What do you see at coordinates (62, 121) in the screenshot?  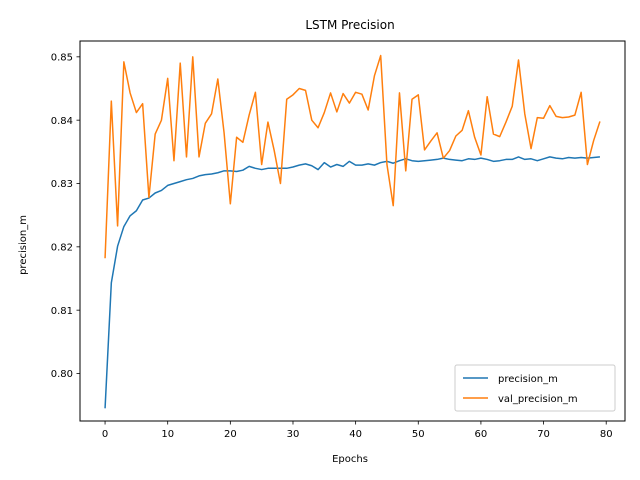 I see `y-tick-label: 0.84` at bounding box center [62, 121].